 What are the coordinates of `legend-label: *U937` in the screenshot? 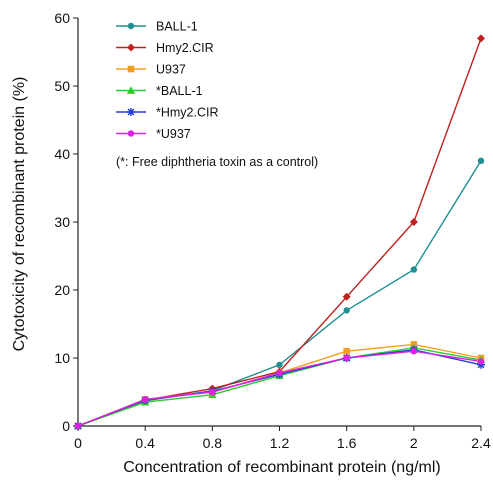 It's located at (173, 134).